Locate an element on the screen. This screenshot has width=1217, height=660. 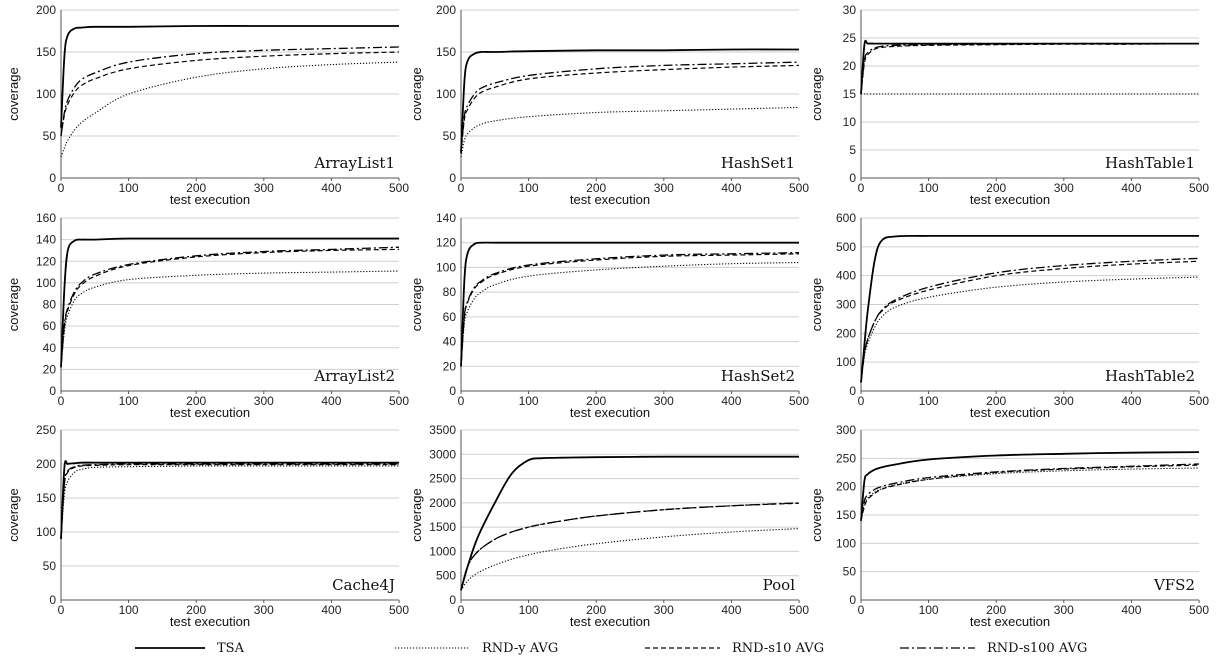
y-tick-label: 600 is located at coordinates (846, 218).